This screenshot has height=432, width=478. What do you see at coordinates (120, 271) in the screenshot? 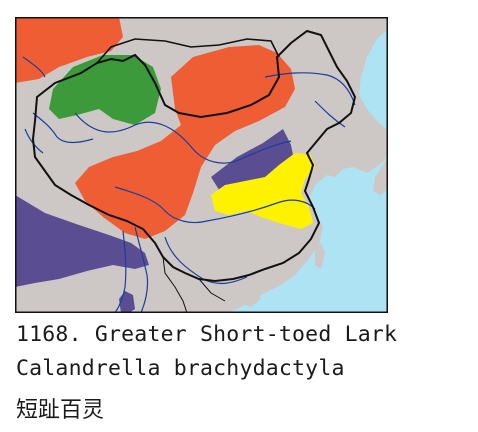
I see `river-mekong` at bounding box center [120, 271].